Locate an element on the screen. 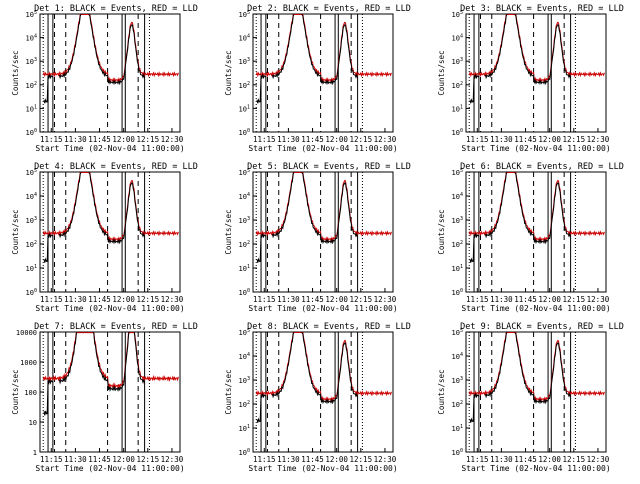 This screenshot has height=484, width=640. panel-title: Det 8: BLACK = Events, RED = LLD is located at coordinates (329, 327).